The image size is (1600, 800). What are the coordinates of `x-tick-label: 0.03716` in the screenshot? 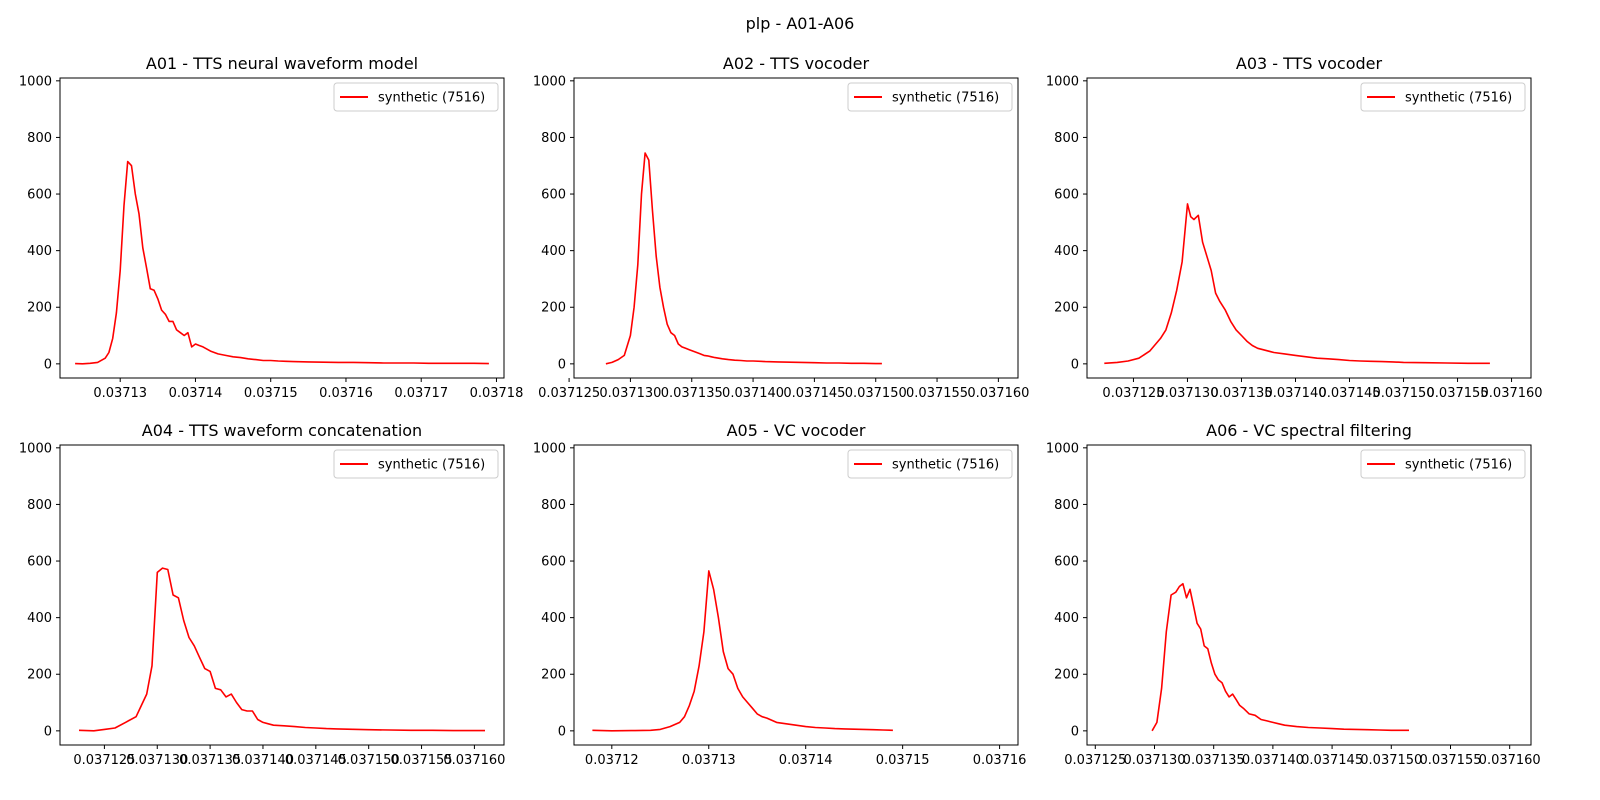 It's located at (1000, 760).